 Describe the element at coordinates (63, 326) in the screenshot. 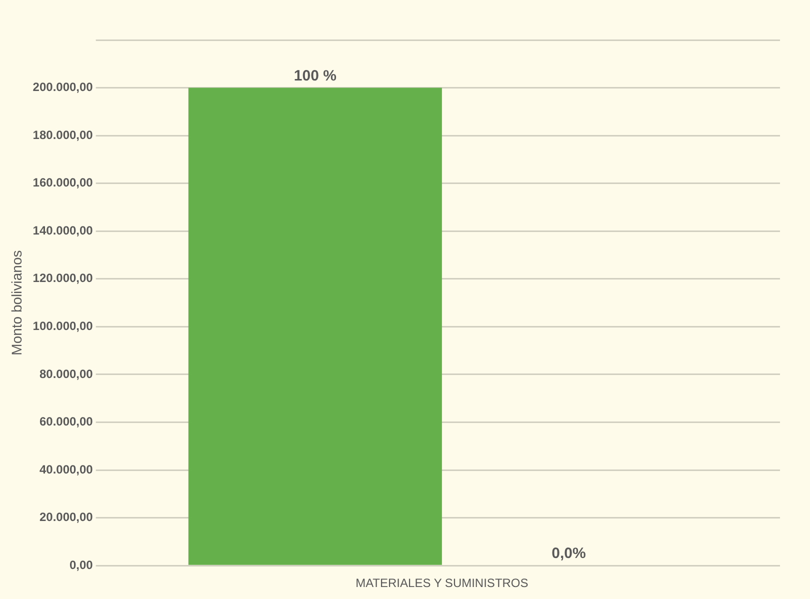

I see `y-tick-label: 100.000,00` at that location.